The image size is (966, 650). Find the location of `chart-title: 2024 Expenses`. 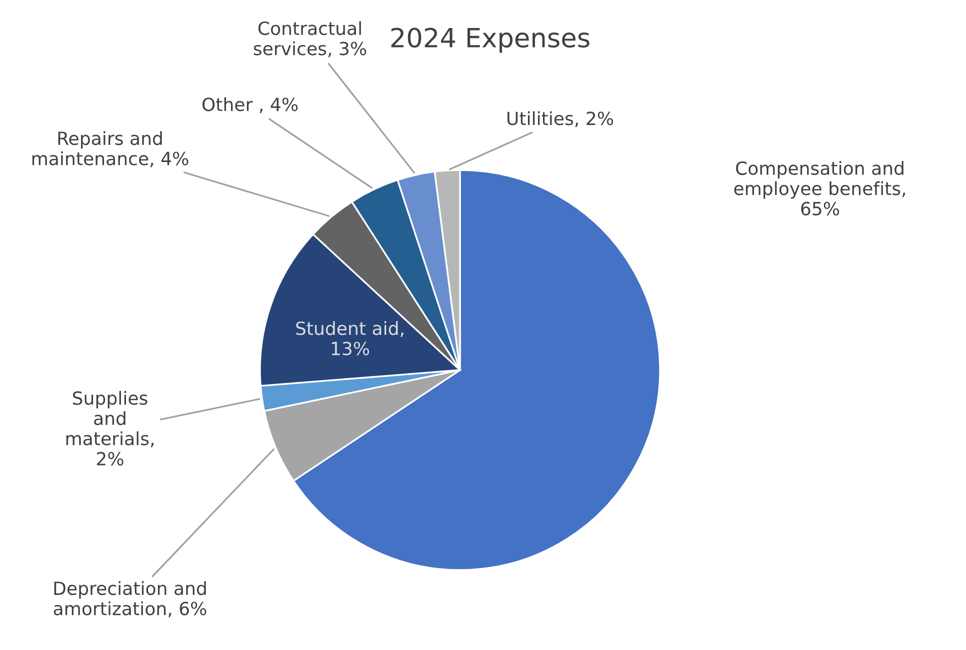

chart-title: 2024 Expenses is located at coordinates (490, 40).